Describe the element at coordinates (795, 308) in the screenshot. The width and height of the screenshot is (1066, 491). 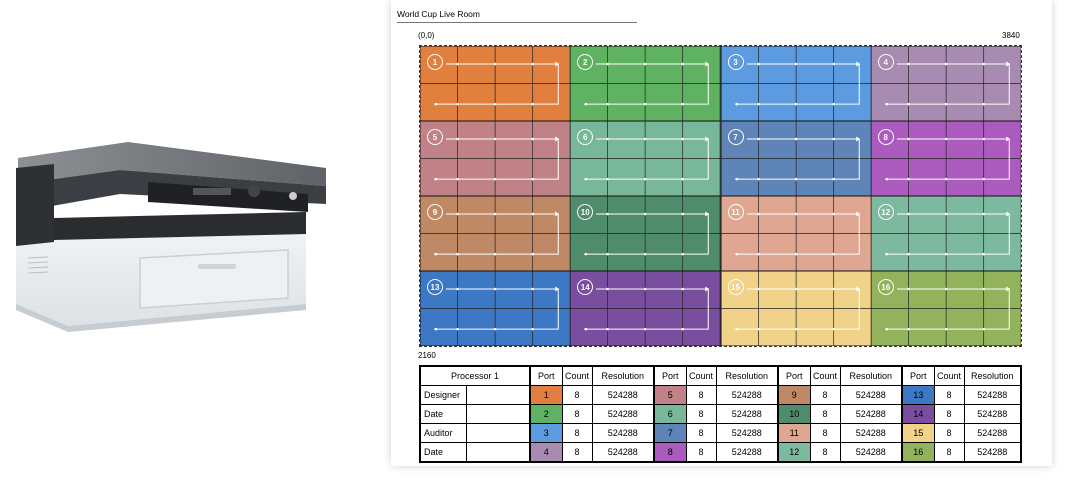
I see `region-15: 15` at that location.